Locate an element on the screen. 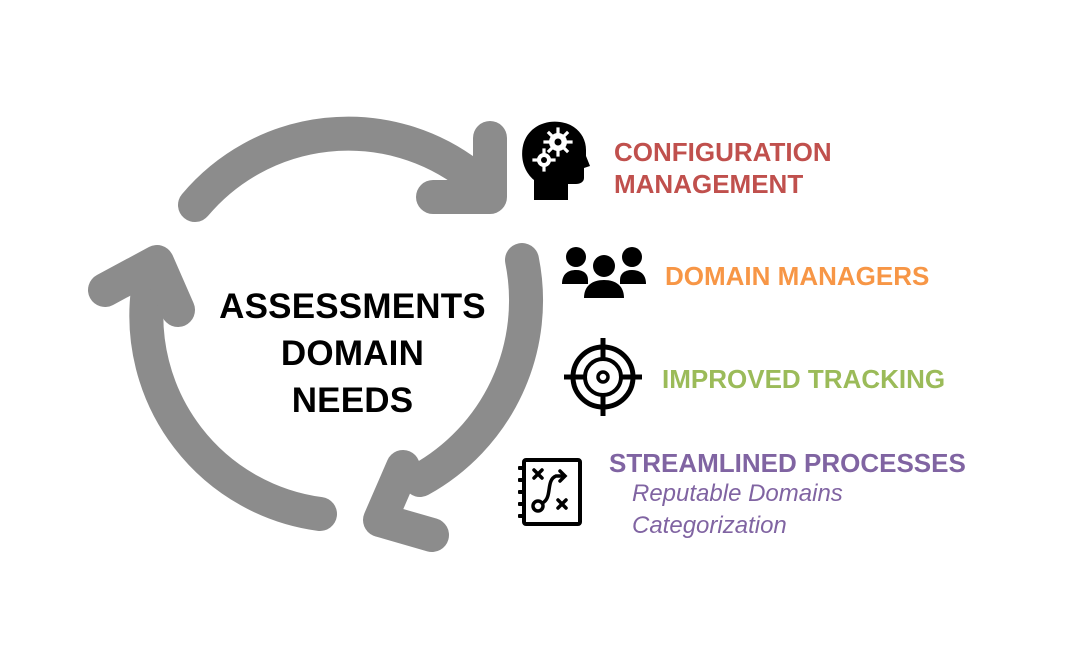  center-title: ASSESSMENTS DOMAIN NEEDS is located at coordinates (352, 353).